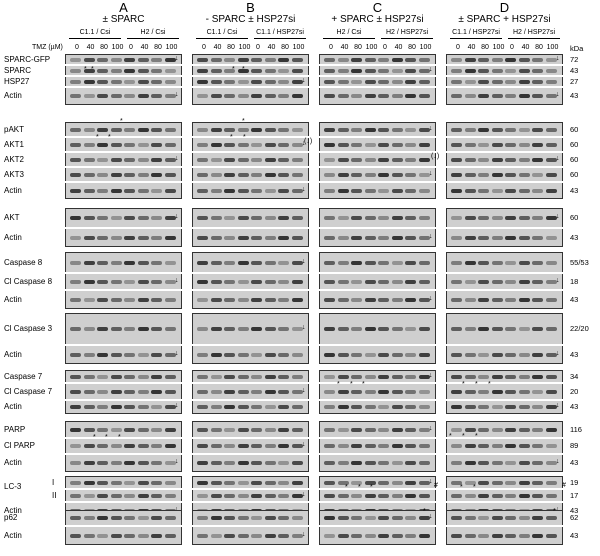 The width and height of the screenshot is (600, 556). Describe the element at coordinates (574, 81) in the screenshot. I see `kda-value: 27` at that location.